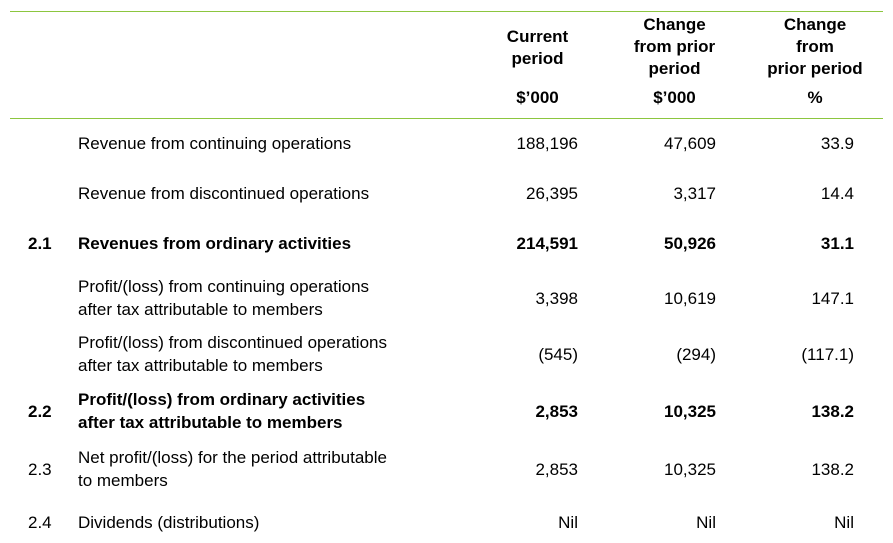  I want to click on row-change-value: (294), so click(696, 354).